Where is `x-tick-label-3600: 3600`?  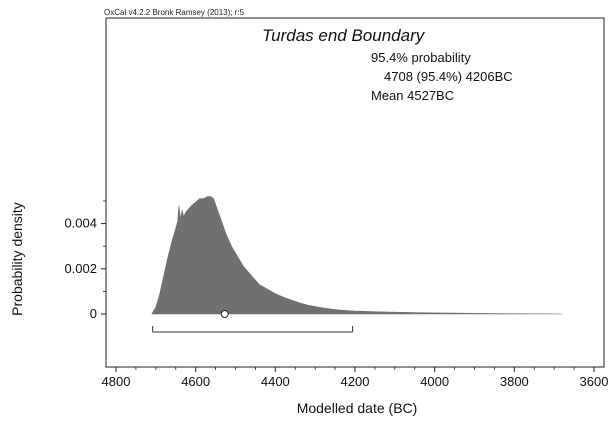
x-tick-label-3600: 3600 is located at coordinates (594, 381).